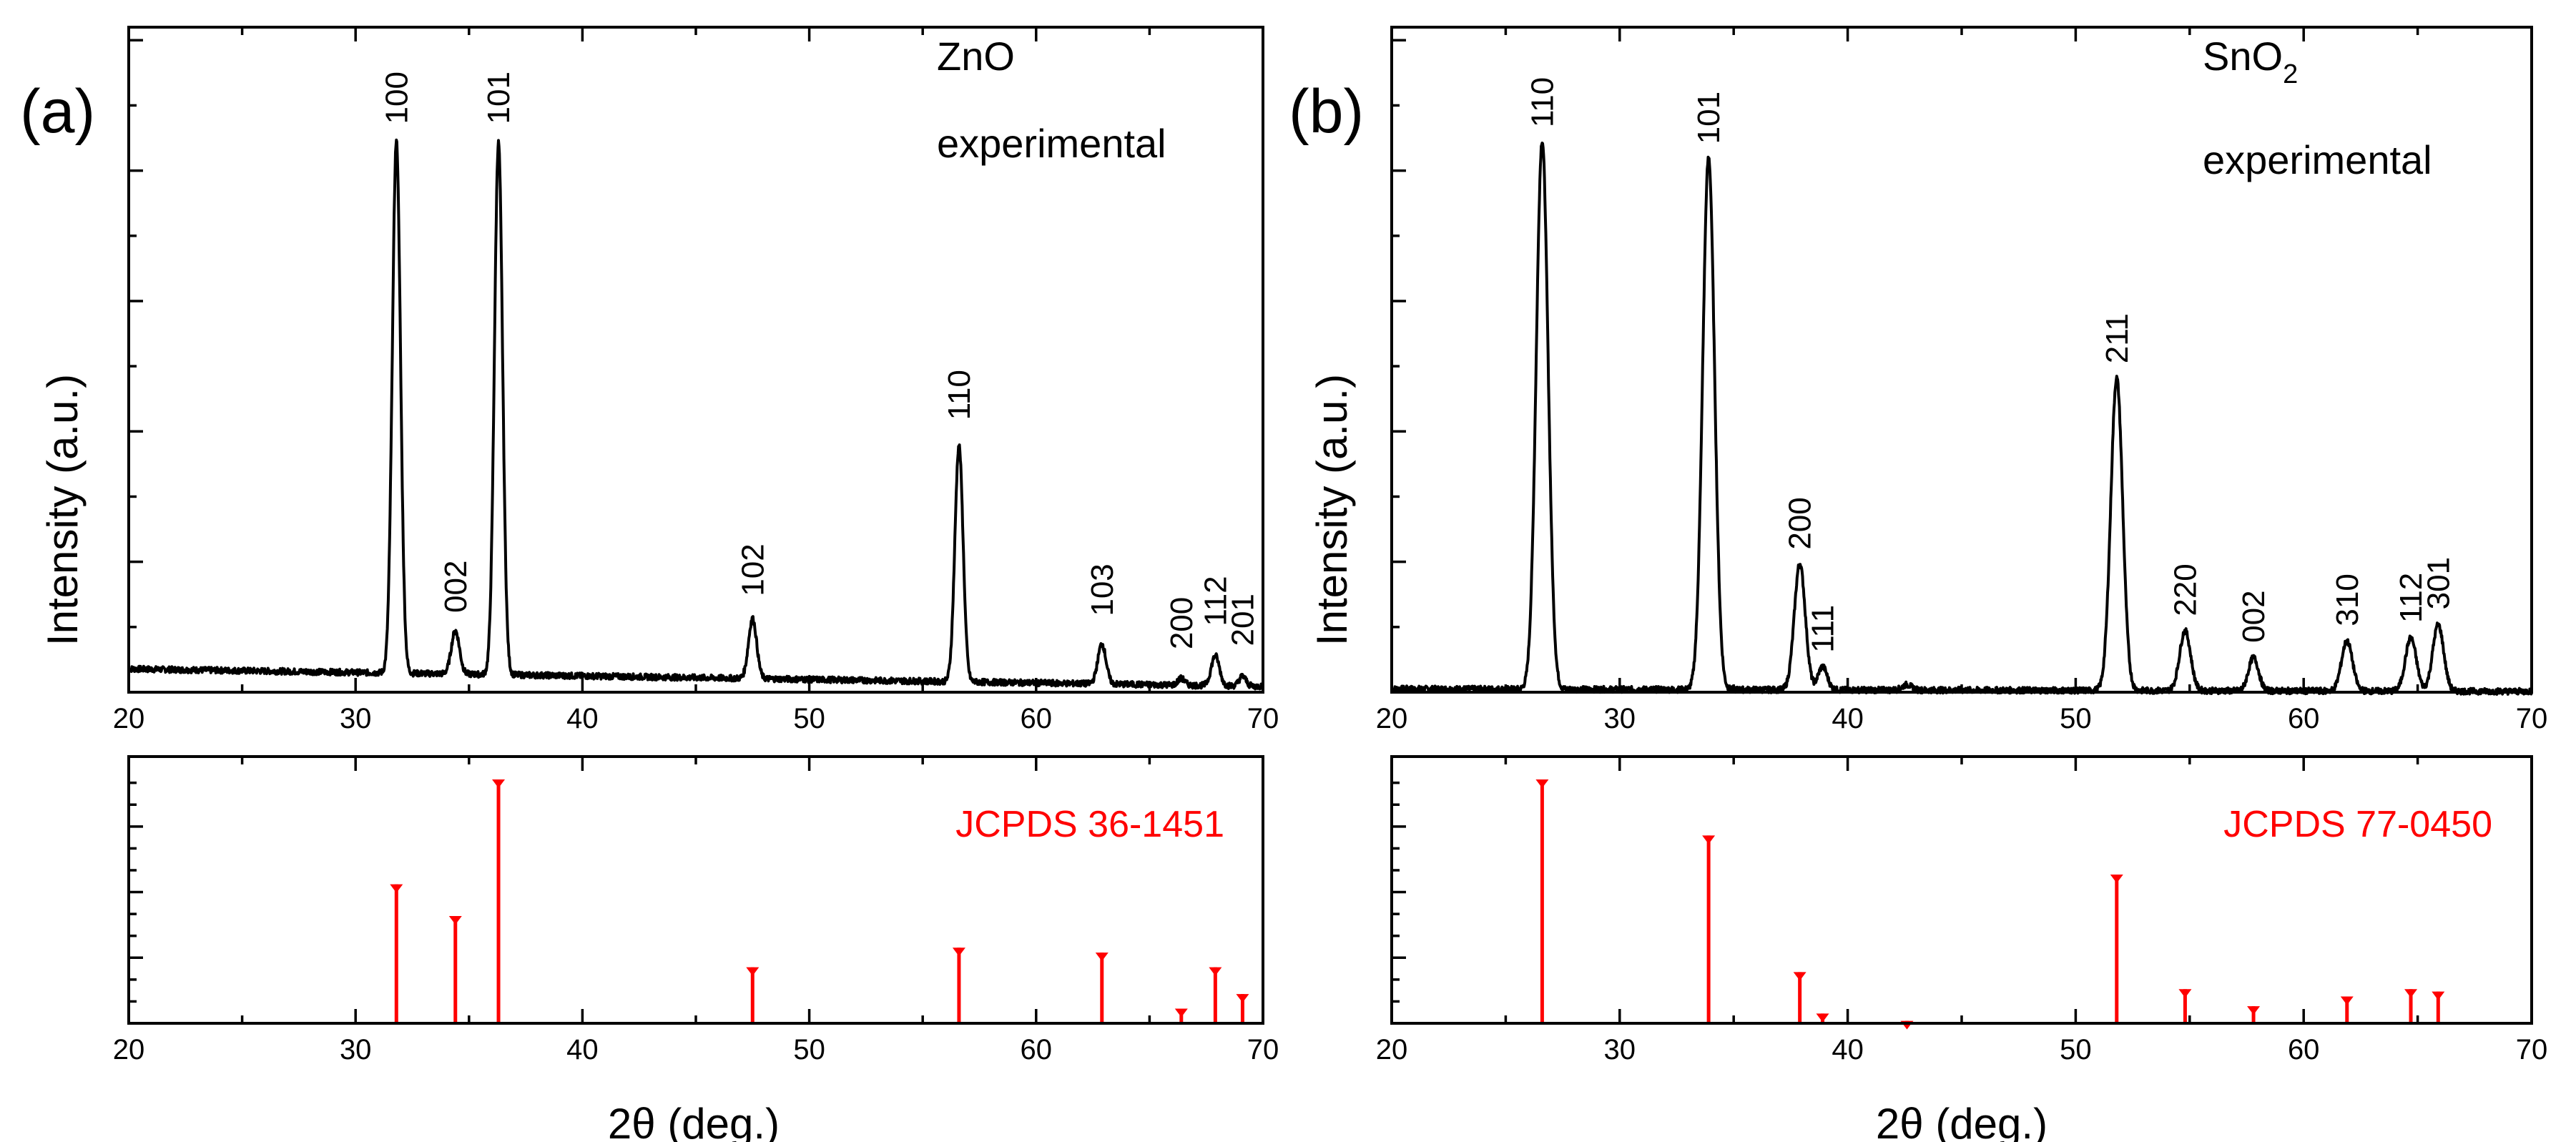 Image resolution: width=2576 pixels, height=1142 pixels. Describe the element at coordinates (2117, 338) in the screenshot. I see `peak-label: 211` at that location.